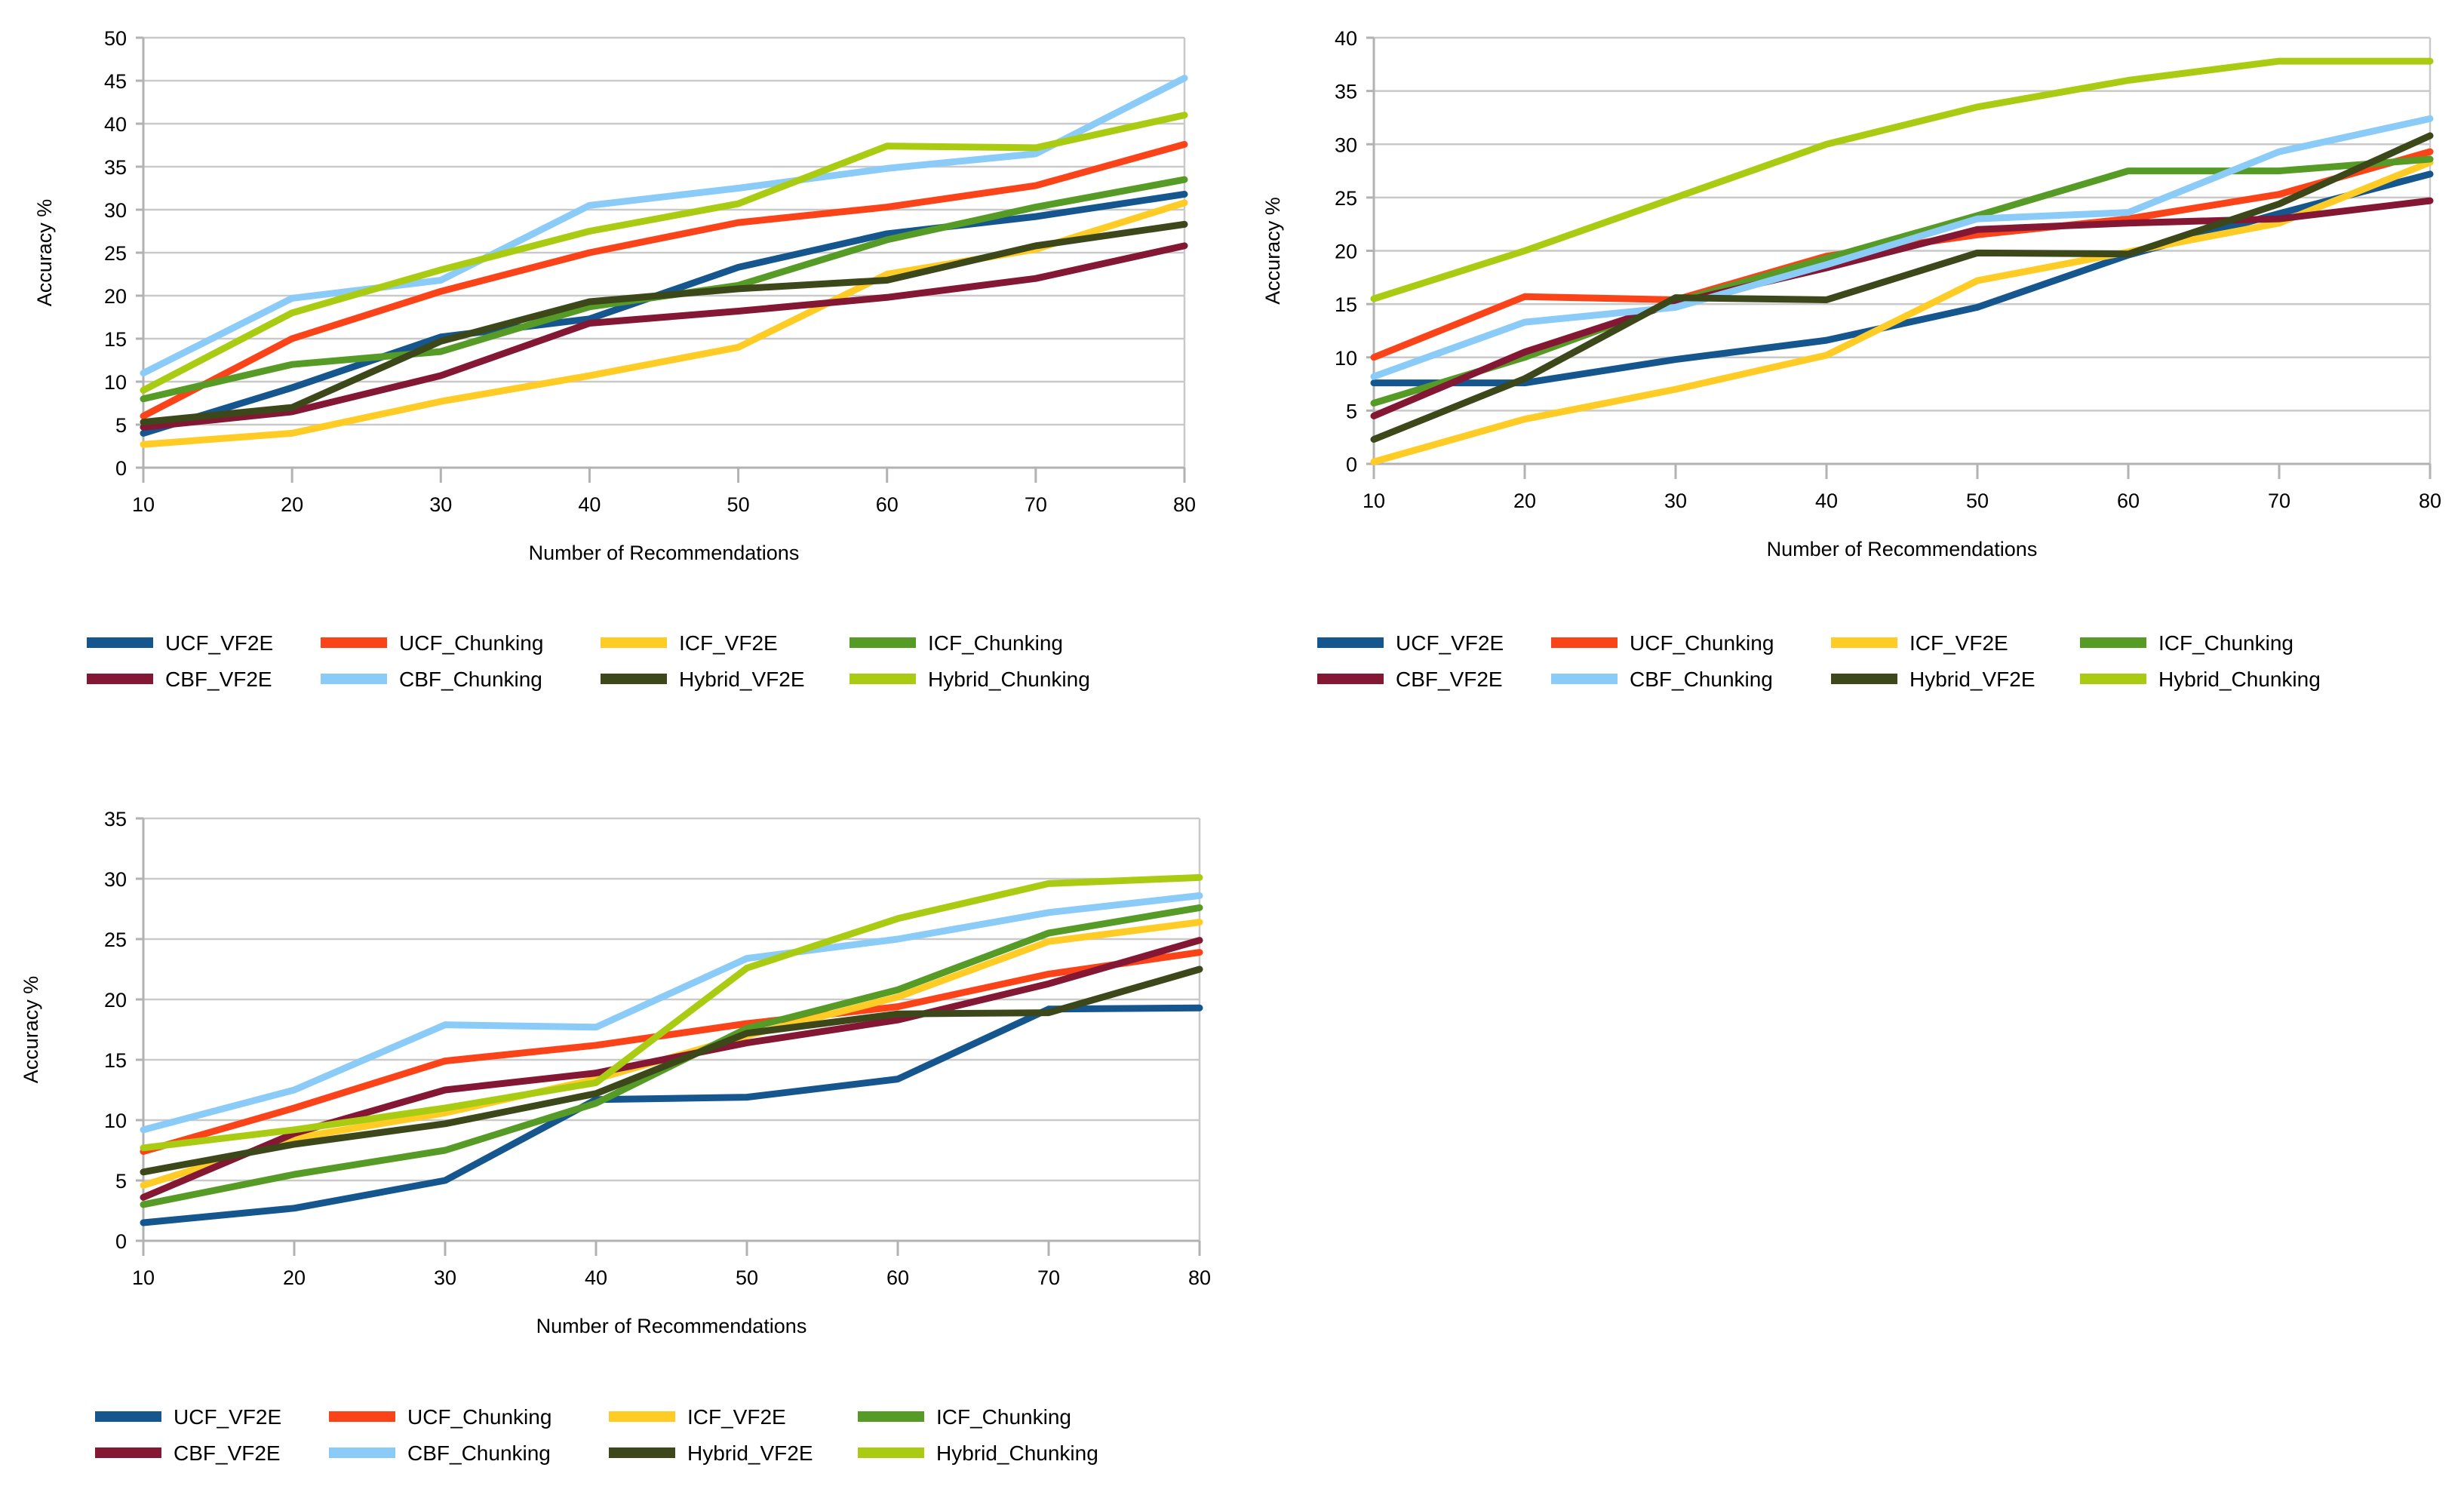 The width and height of the screenshot is (2464, 1495). I want to click on series-line-ICF_VF2E, so click(1902, 311).